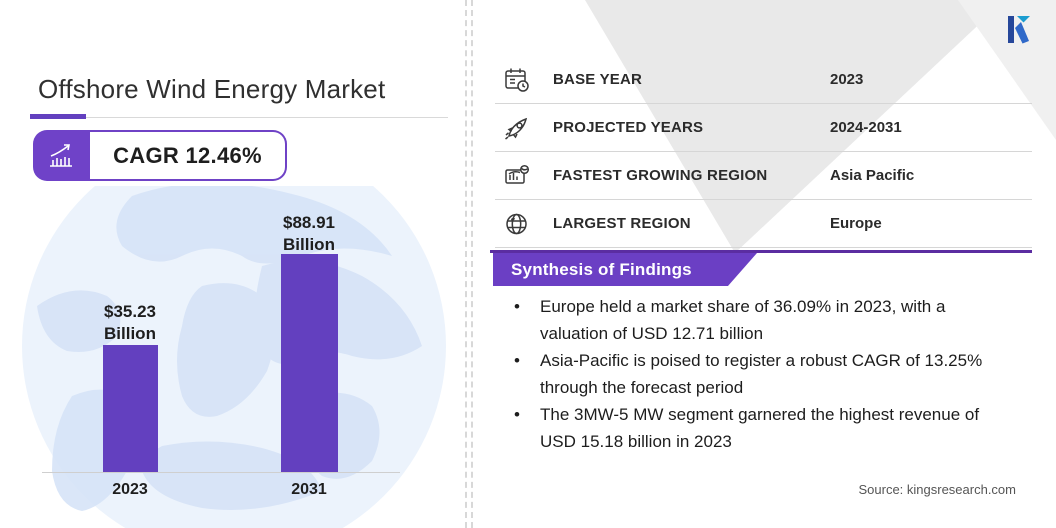 This screenshot has height=528, width=1056. I want to click on growth-chart-icon, so click(60, 155).